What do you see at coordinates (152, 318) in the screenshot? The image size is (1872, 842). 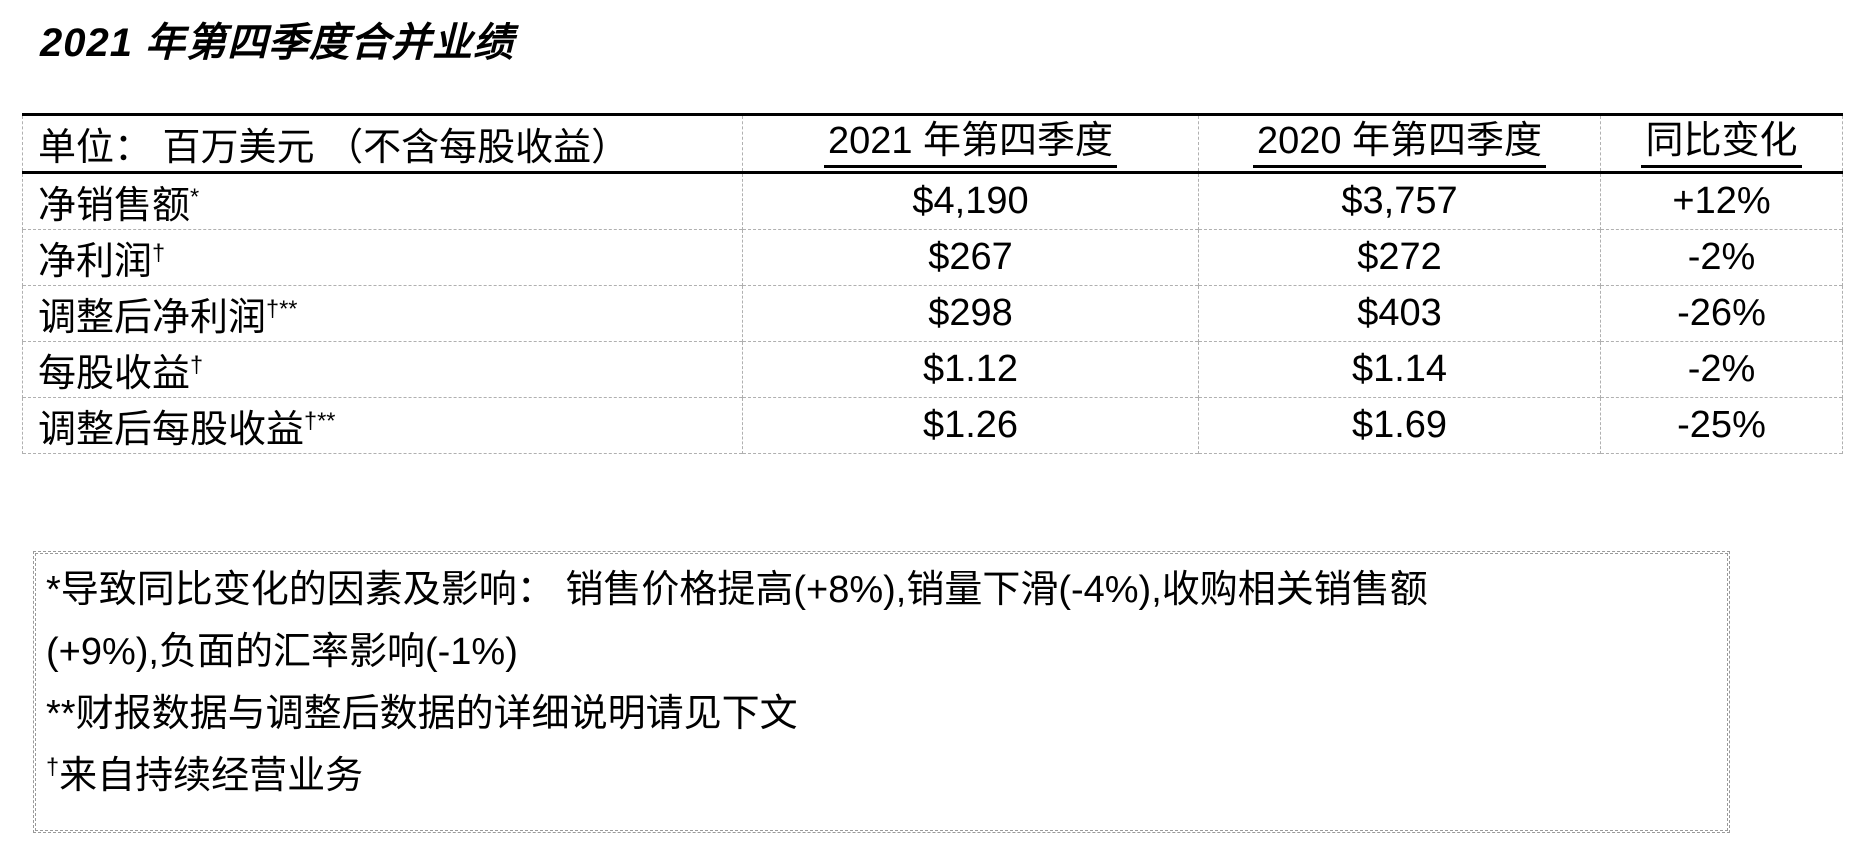 I see `row-label-text: 调整后净利润` at bounding box center [152, 318].